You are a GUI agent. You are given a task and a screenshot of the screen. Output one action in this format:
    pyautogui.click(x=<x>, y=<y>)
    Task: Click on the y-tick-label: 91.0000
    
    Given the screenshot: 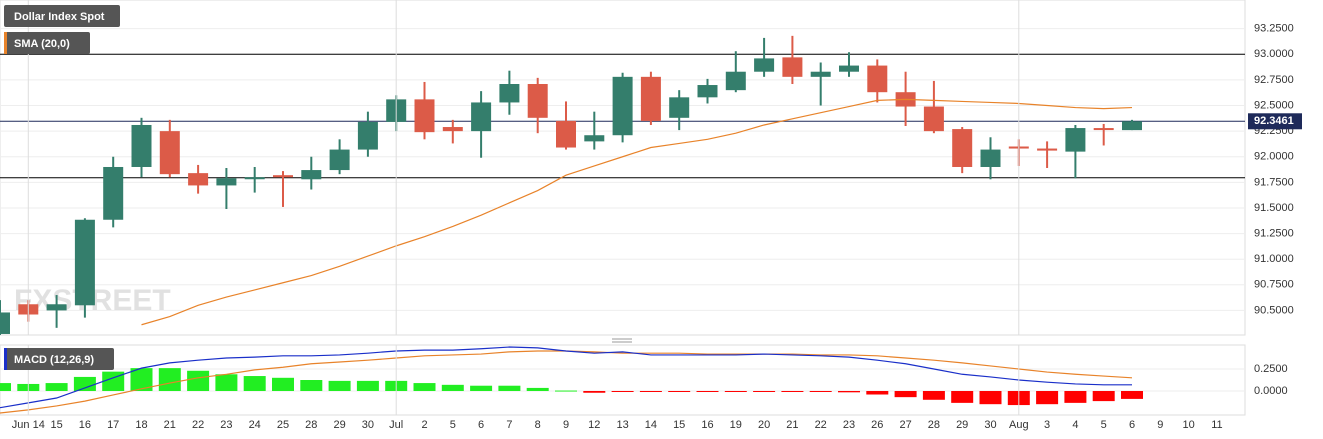 What is the action you would take?
    pyautogui.click(x=1274, y=259)
    